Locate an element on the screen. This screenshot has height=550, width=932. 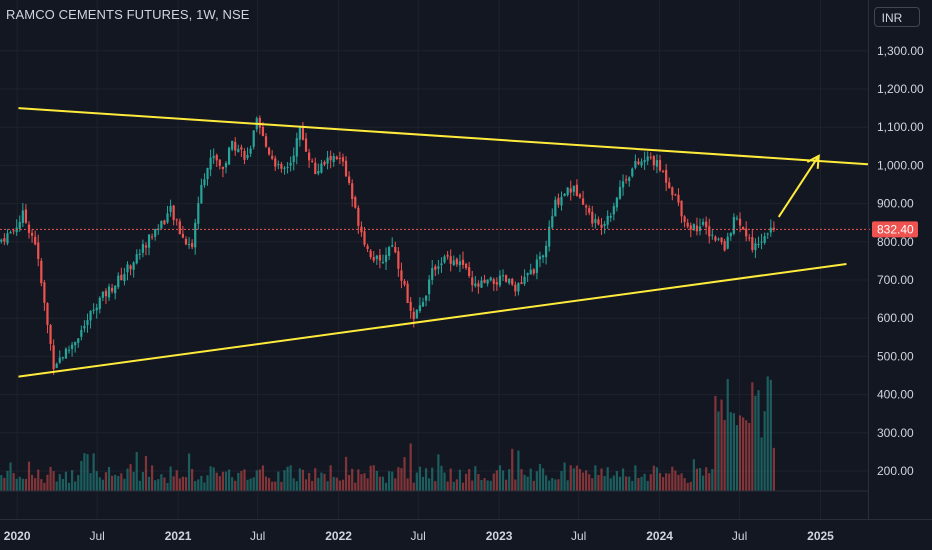
currency-button: INR is located at coordinates (897, 17).